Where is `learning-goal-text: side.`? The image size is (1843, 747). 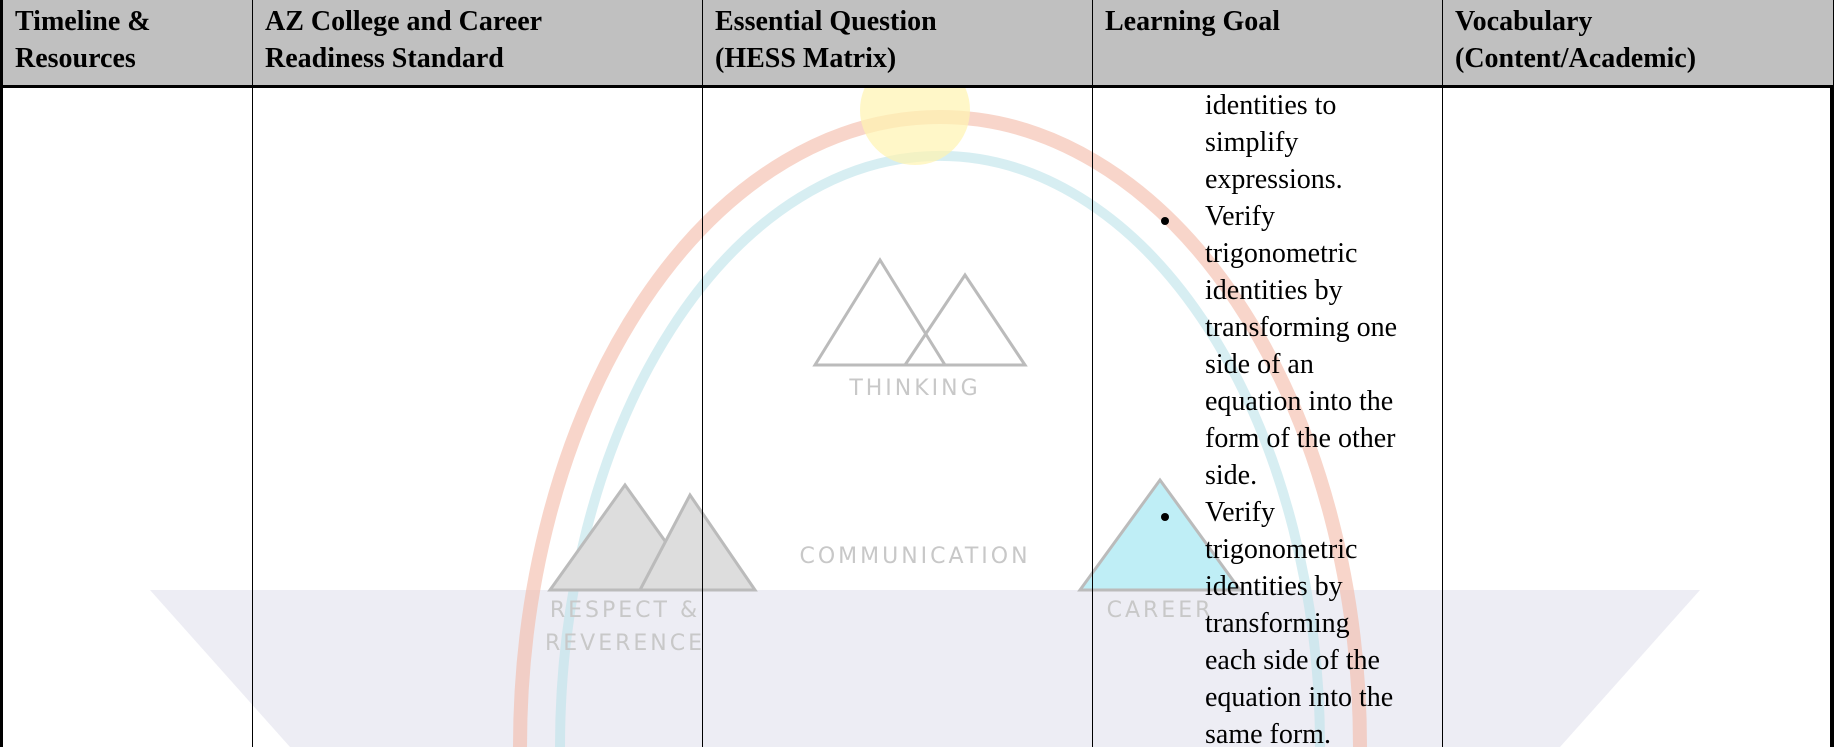
learning-goal-text: side. is located at coordinates (1231, 475).